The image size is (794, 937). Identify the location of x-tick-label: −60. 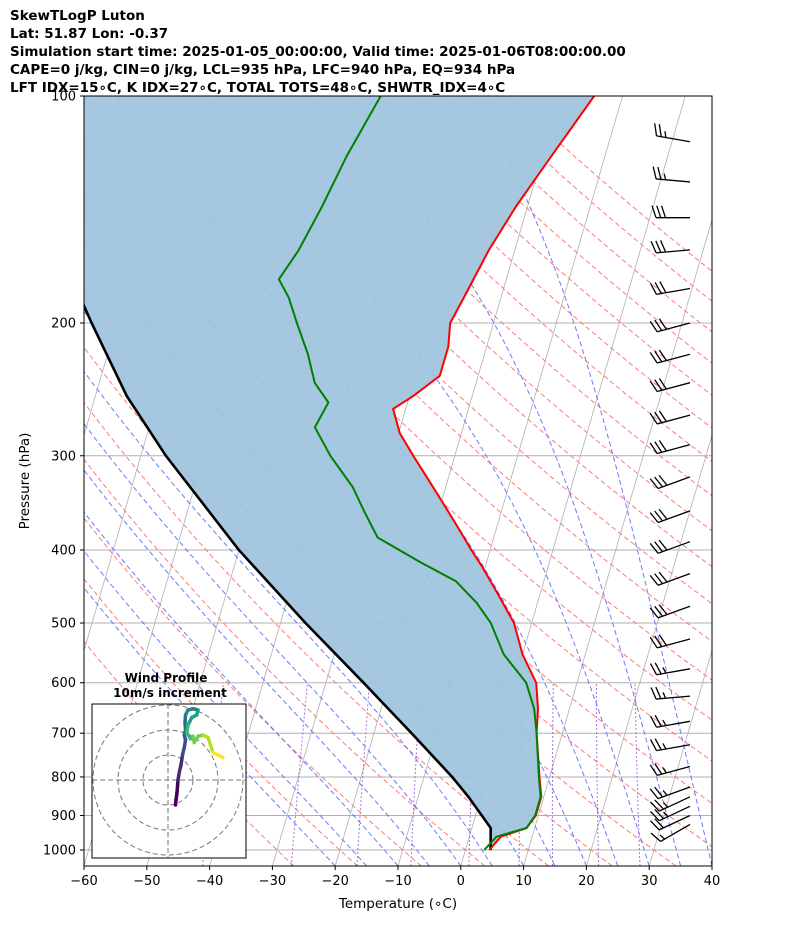
(83, 881).